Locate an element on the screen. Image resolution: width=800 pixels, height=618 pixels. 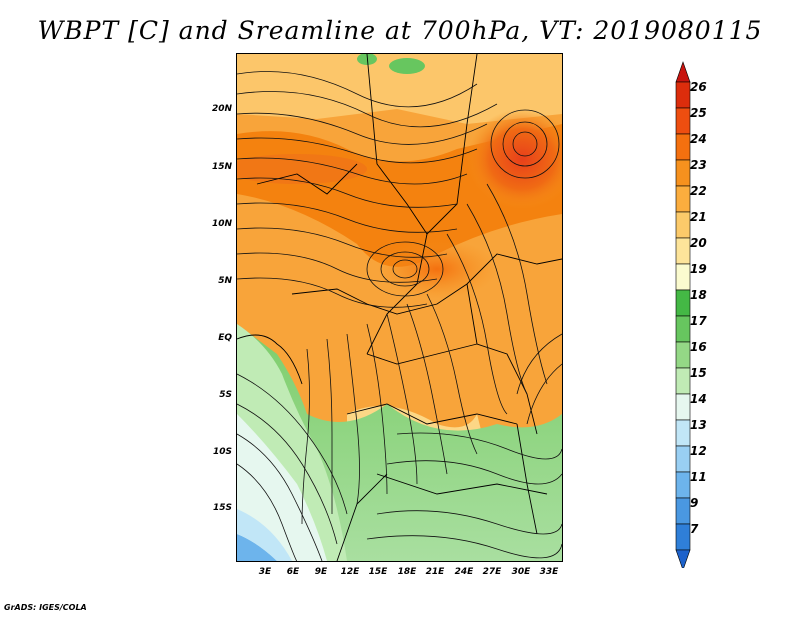
lon-label-9e: 9E is located at coordinates (321, 572).